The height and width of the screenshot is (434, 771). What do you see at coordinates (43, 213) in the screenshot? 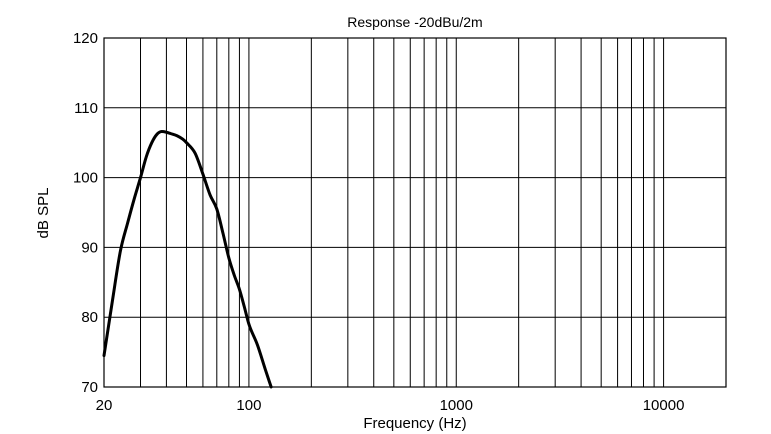
I see `y-axis-label: dB SPL` at bounding box center [43, 213].